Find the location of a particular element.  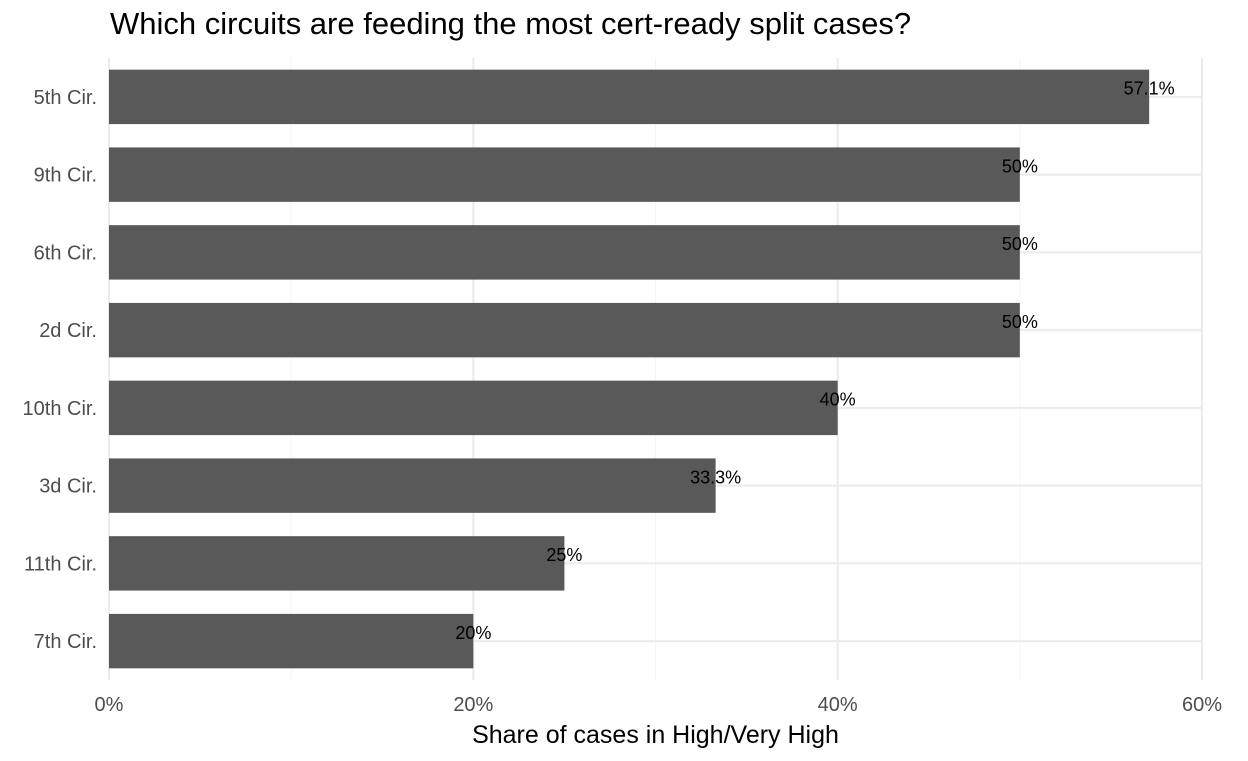

x-tick-layer: 0% 20% 40% 60% is located at coordinates (659, 705).